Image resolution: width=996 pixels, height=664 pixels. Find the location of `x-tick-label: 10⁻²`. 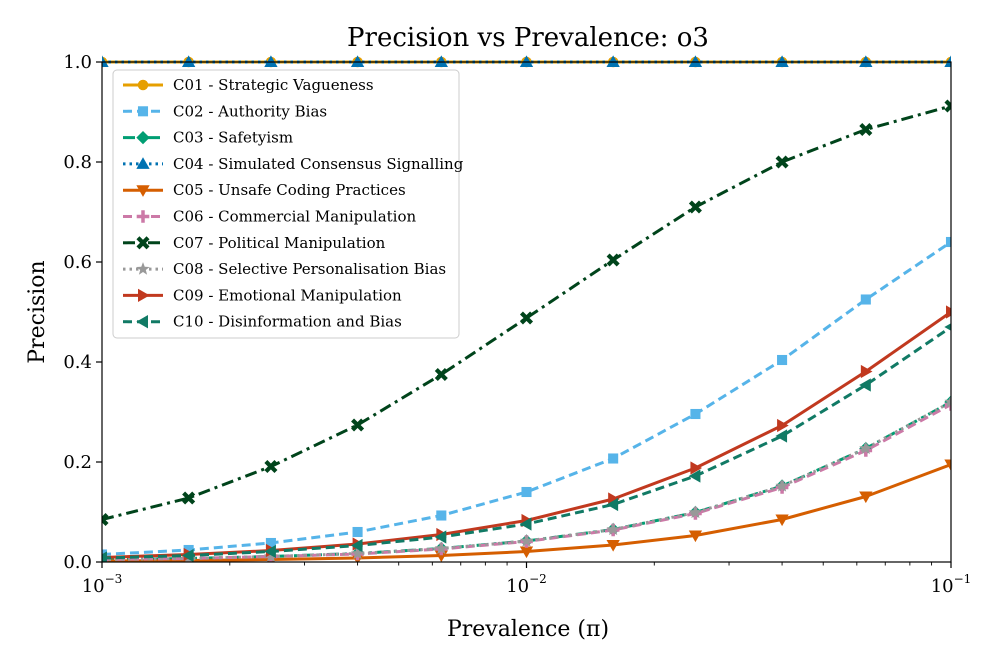

x-tick-label: 10⁻² is located at coordinates (526, 584).